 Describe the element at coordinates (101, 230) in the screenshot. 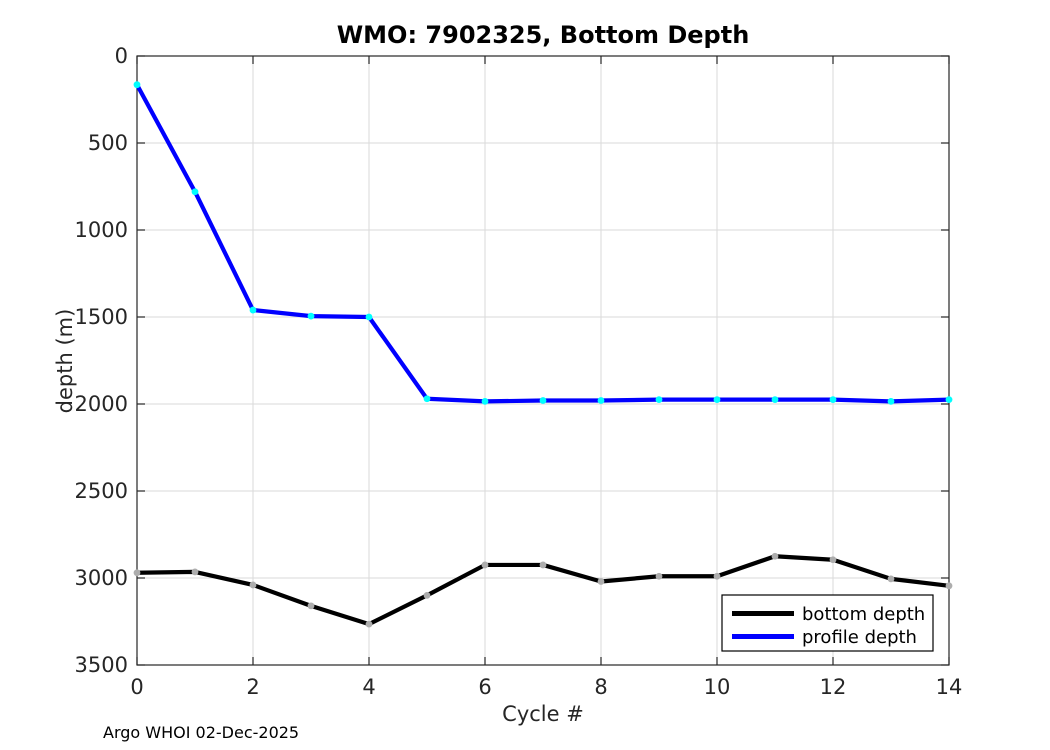

I see `y-tick-label: 1000` at that location.